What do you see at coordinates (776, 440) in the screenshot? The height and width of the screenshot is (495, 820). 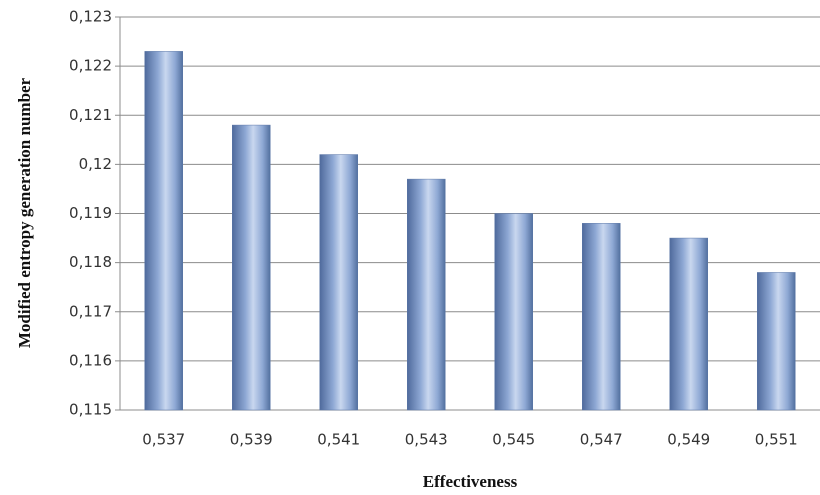 I see `x-tick-label: 0,551` at bounding box center [776, 440].